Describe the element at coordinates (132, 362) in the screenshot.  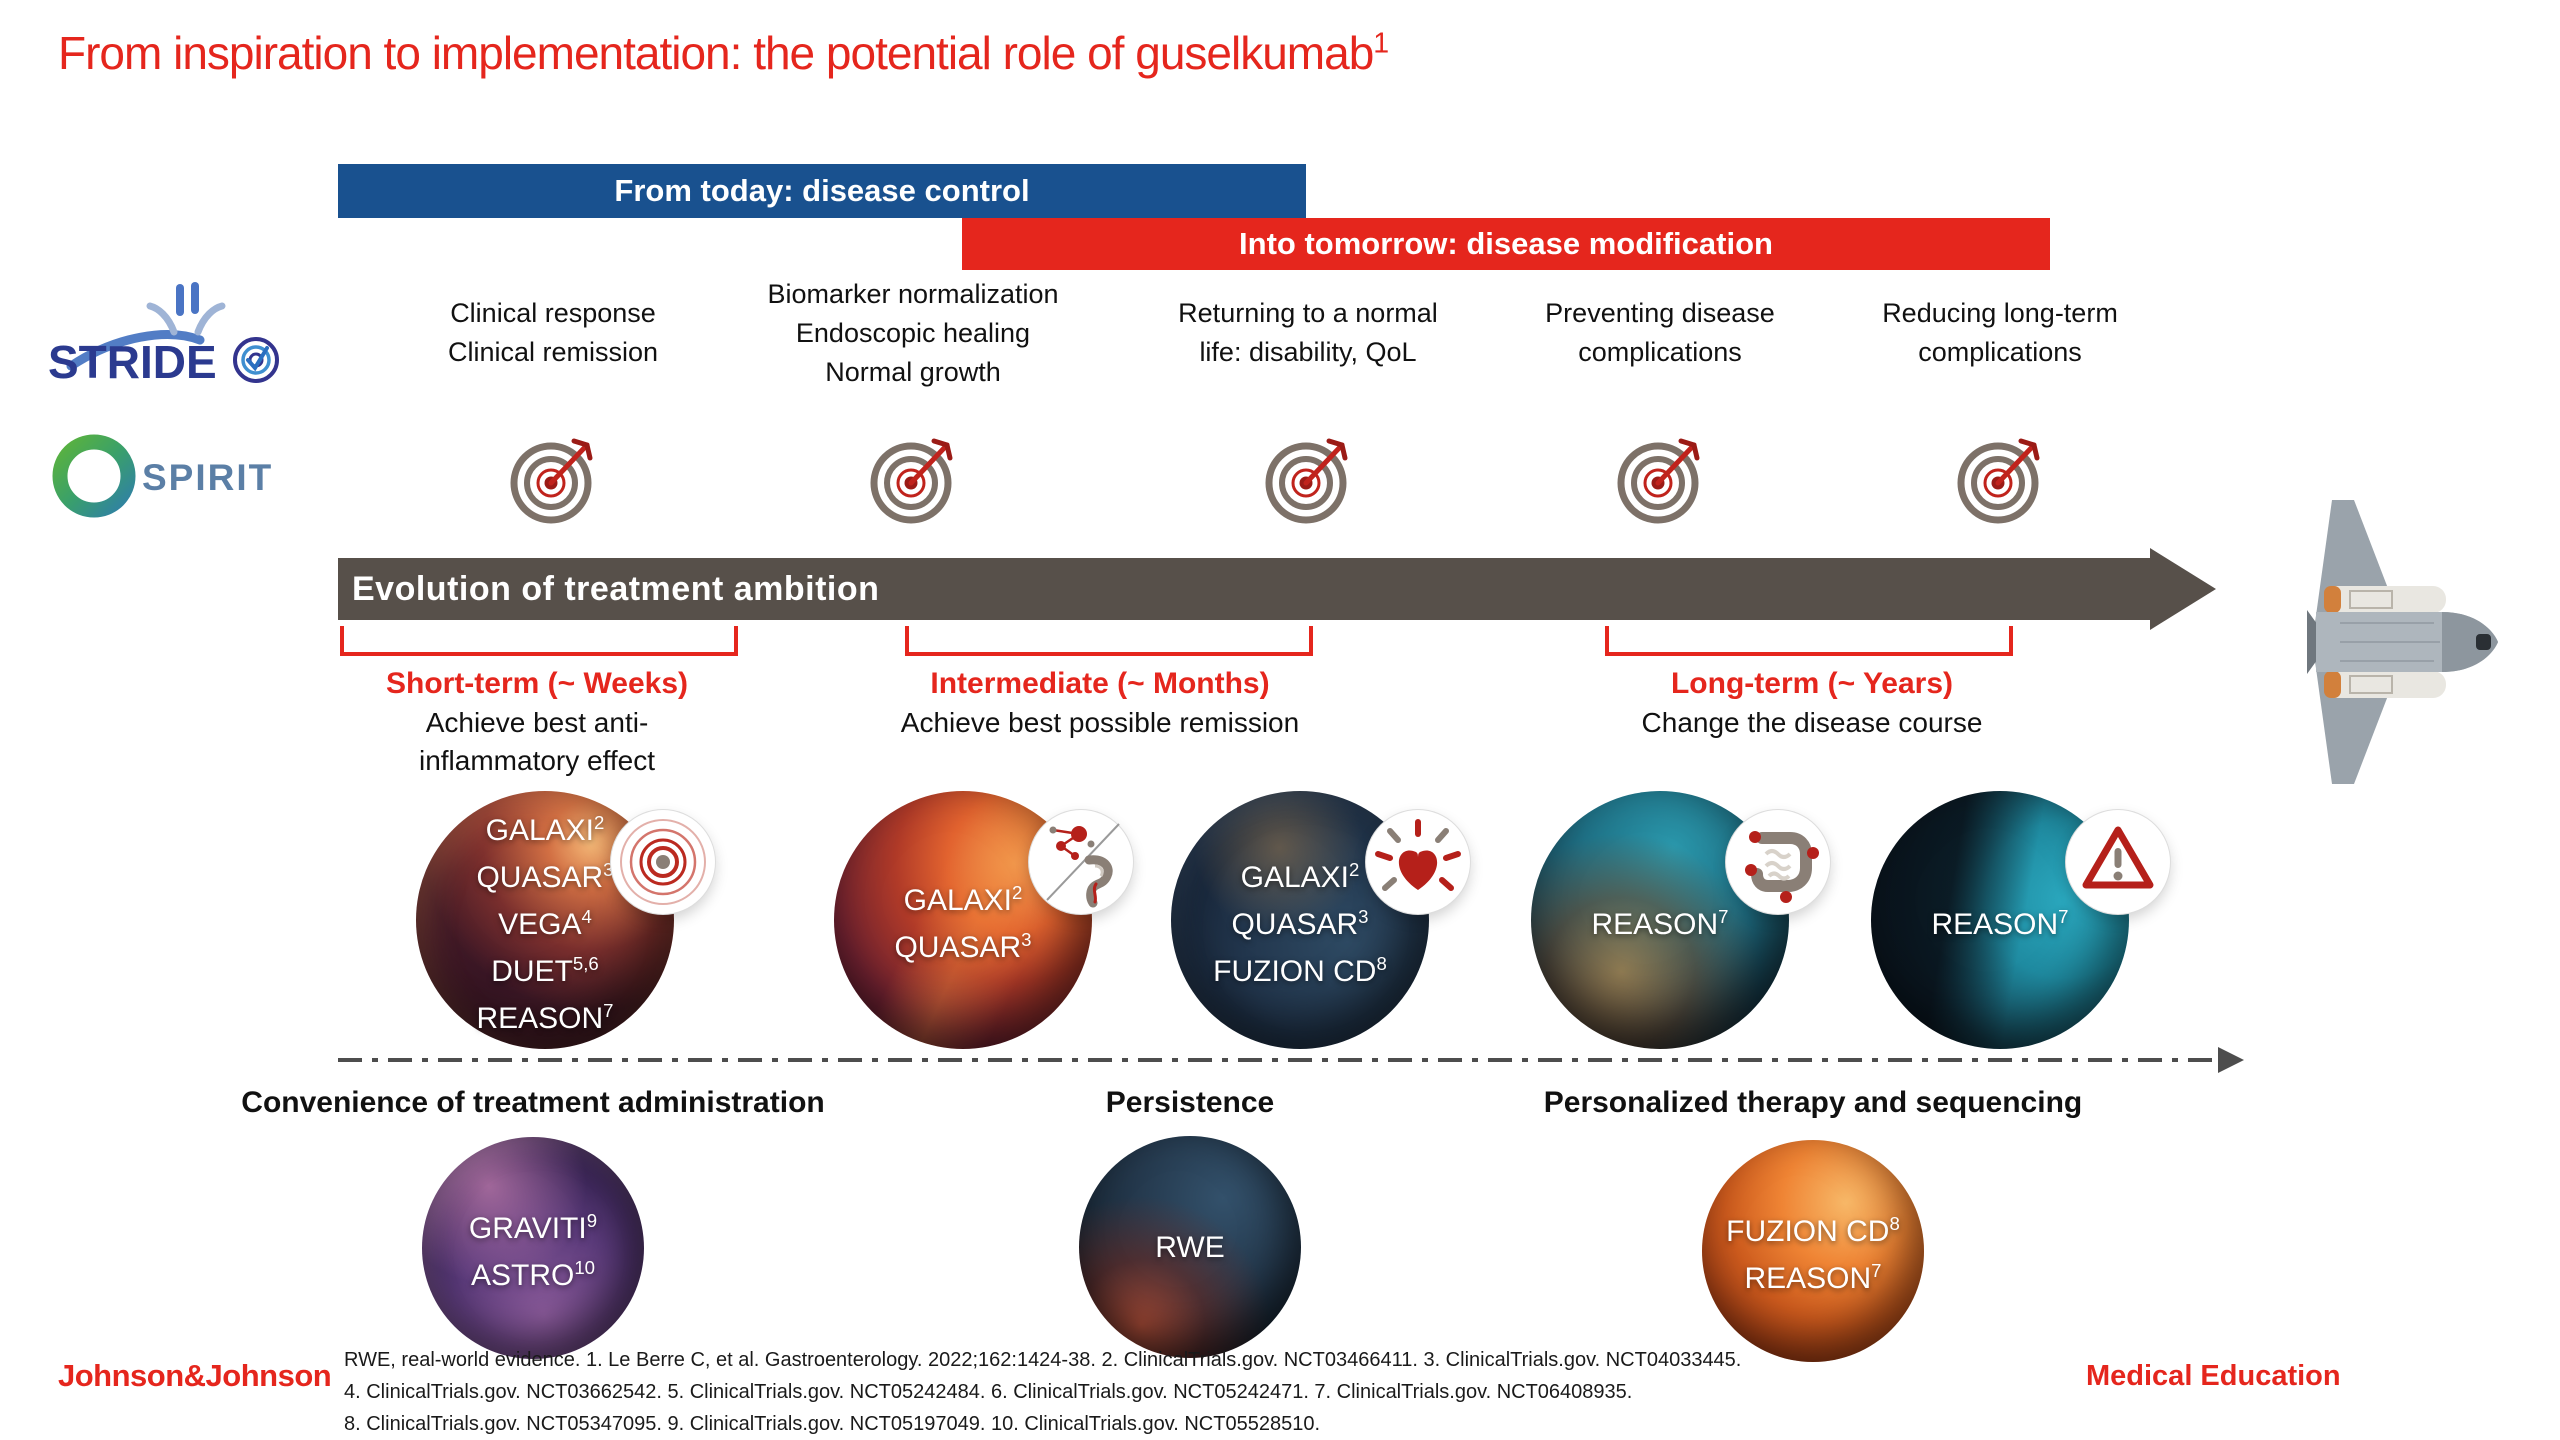
I see `stride-wordmark: STRIDE` at that location.